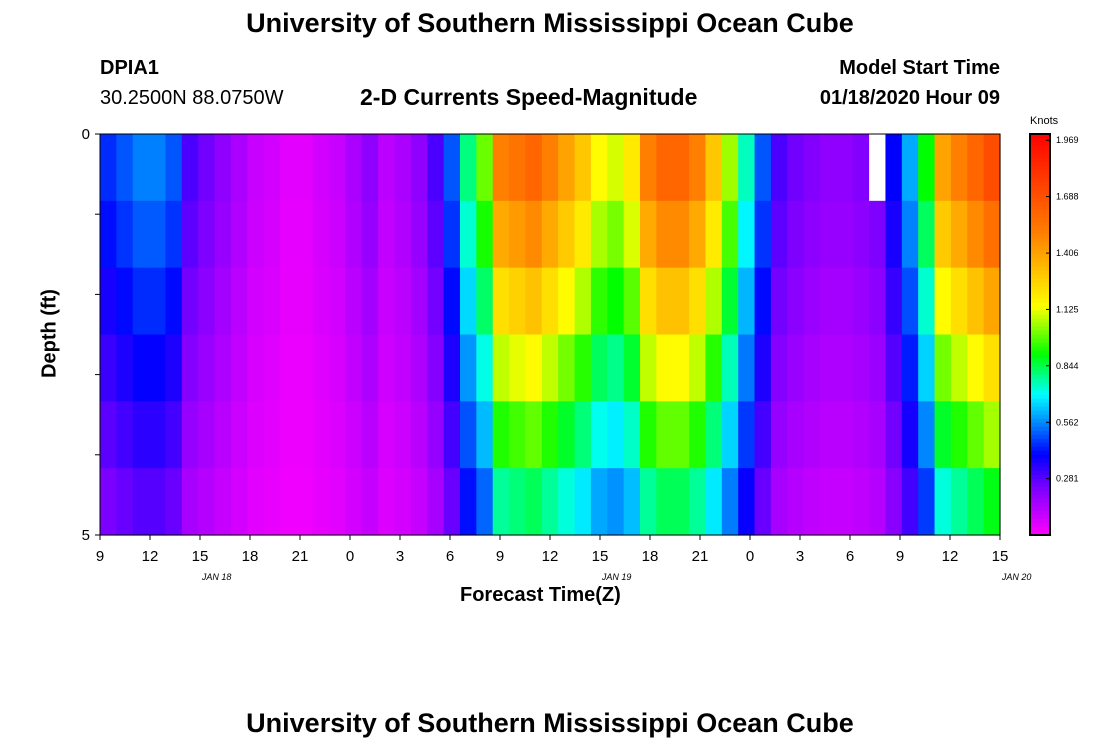 This screenshot has width=1100, height=750. What do you see at coordinates (200, 556) in the screenshot?
I see `x-tick-label: 15` at bounding box center [200, 556].